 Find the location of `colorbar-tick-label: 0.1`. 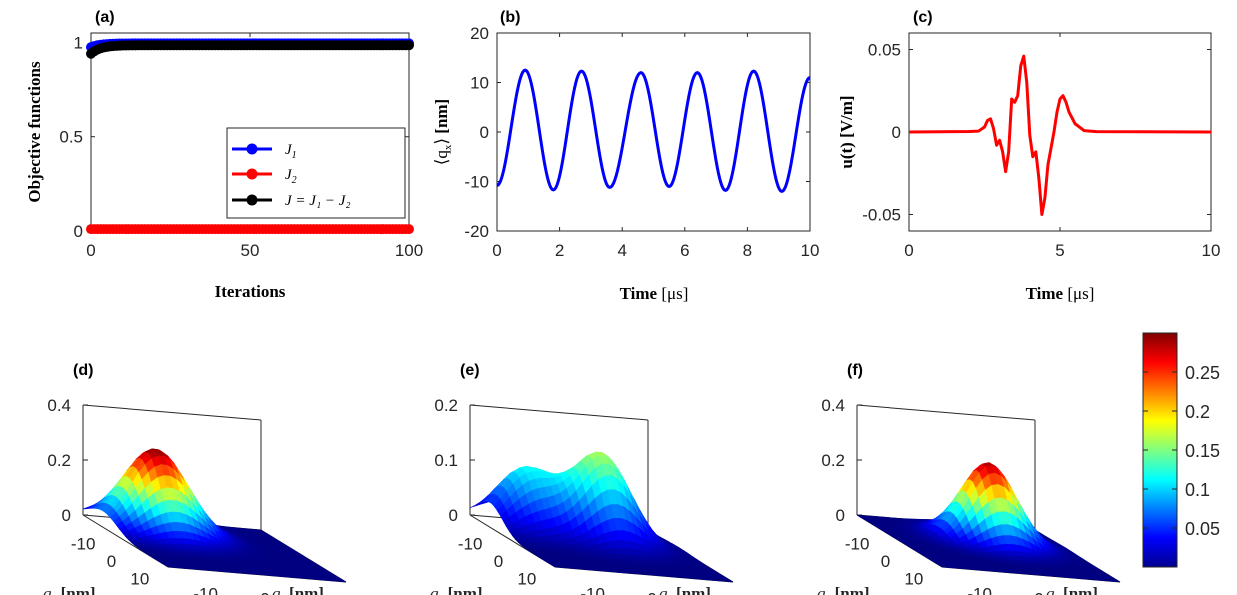

colorbar-tick-label: 0.1 is located at coordinates (1197, 490).